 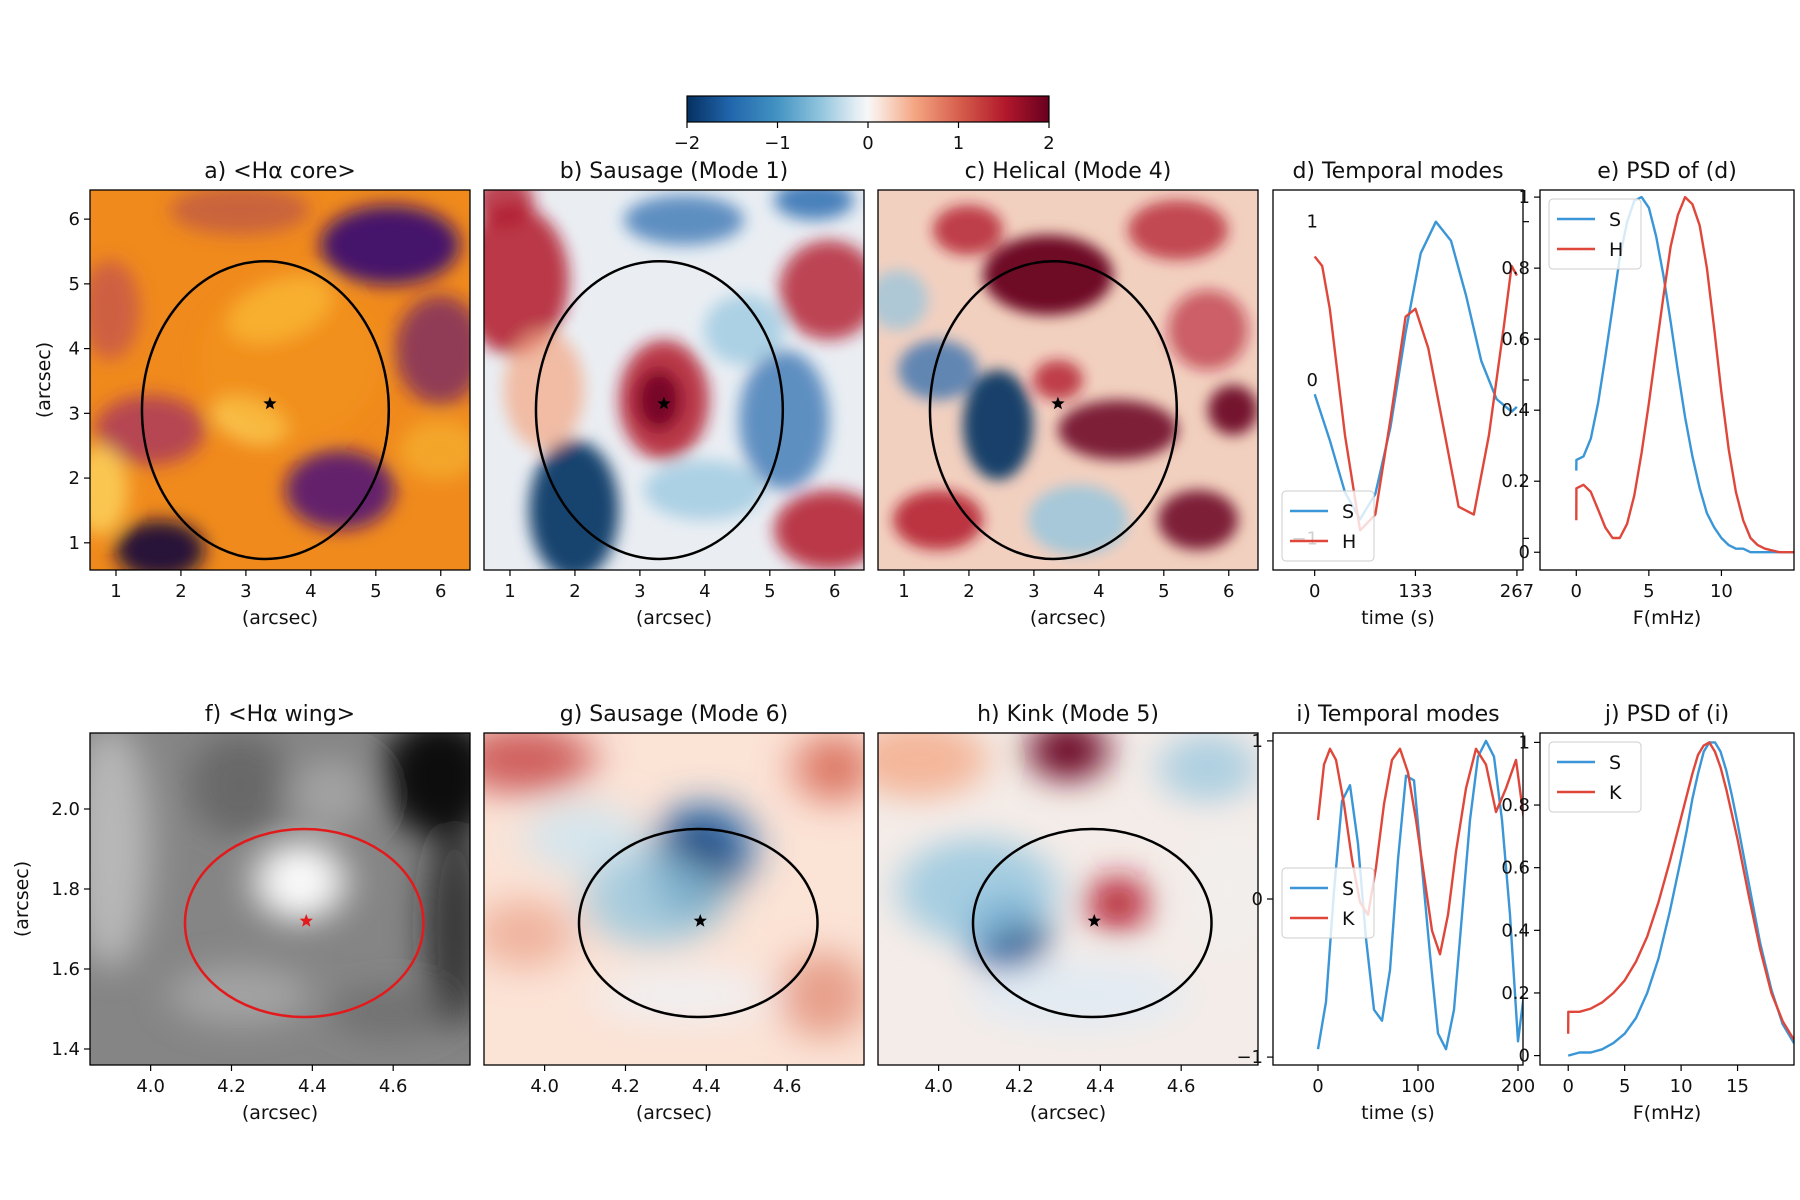 What do you see at coordinates (312, 1086) in the screenshot?
I see `x-tick-label-f: 4.4` at bounding box center [312, 1086].